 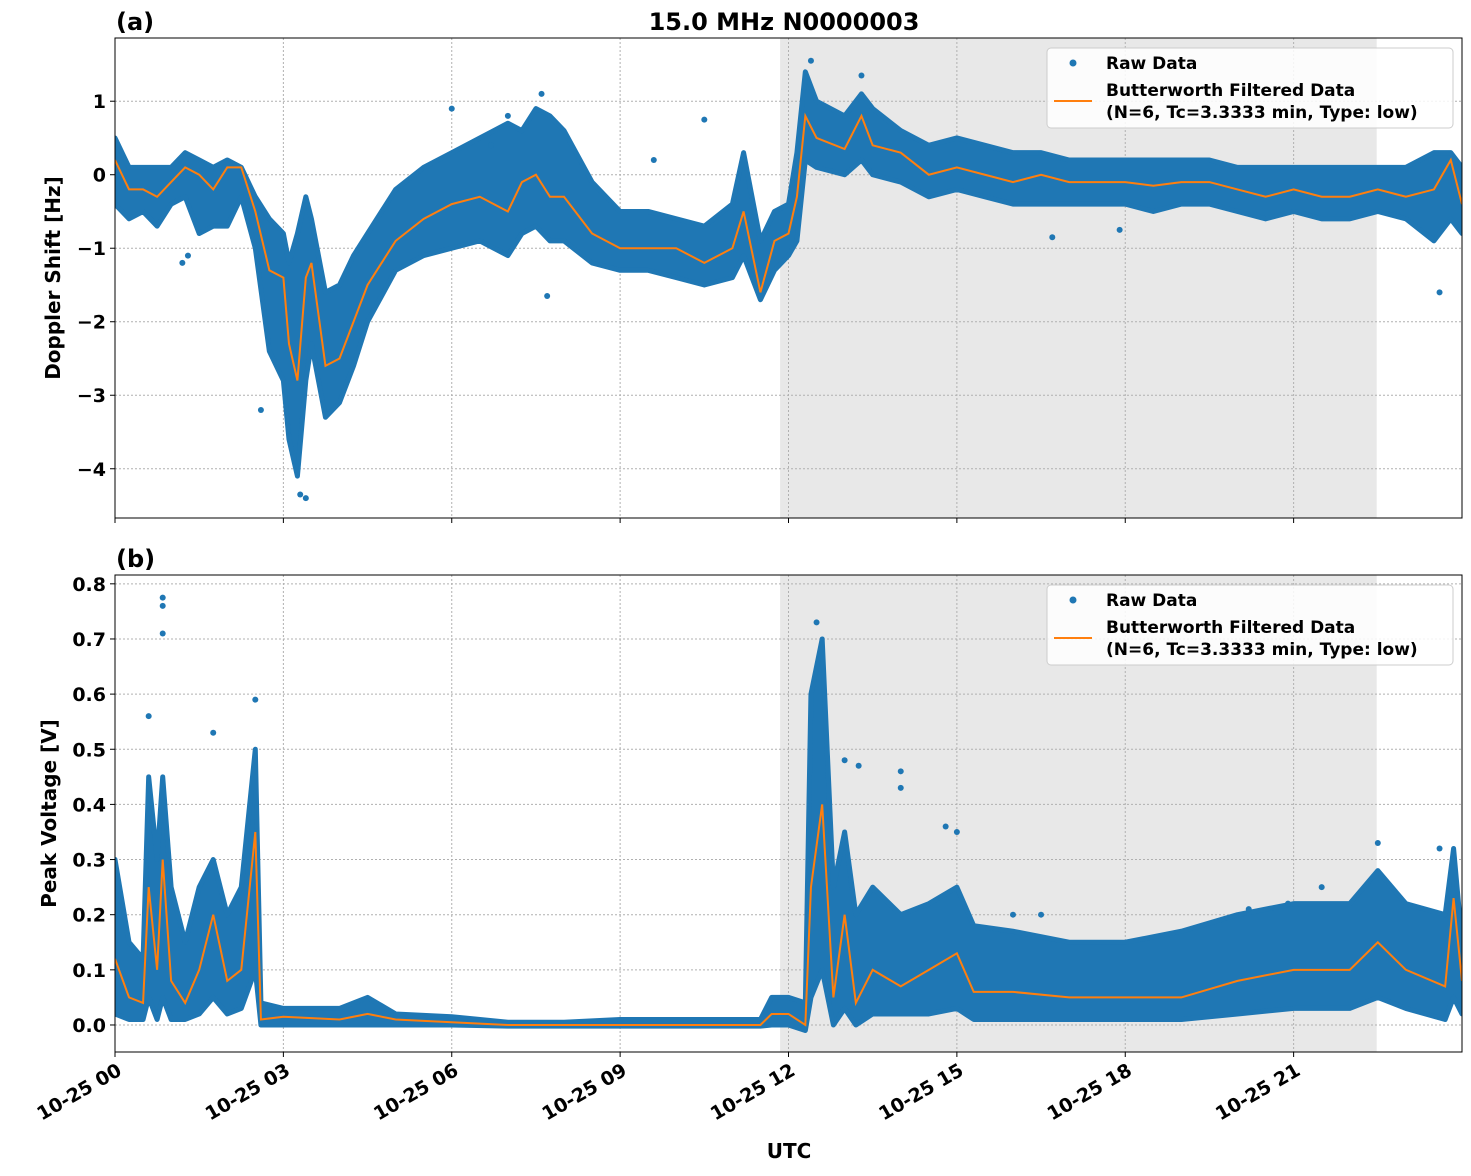 I want to click on x-axis-label: UTC, so click(x=789, y=1151).